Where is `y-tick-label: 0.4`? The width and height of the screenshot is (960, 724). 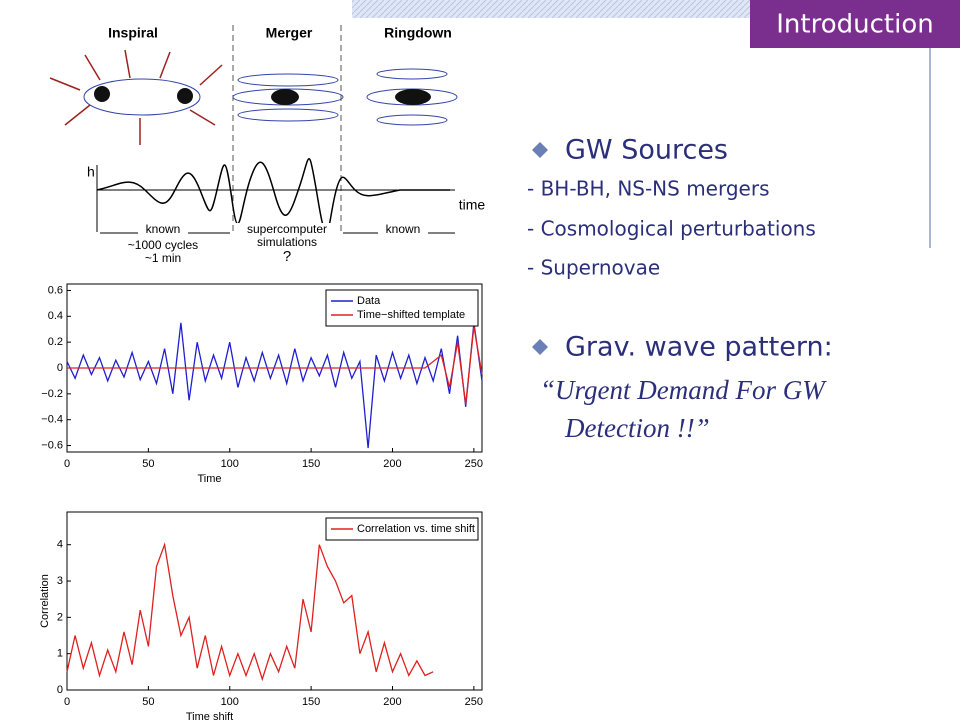 y-tick-label: 0.4 is located at coordinates (55, 316).